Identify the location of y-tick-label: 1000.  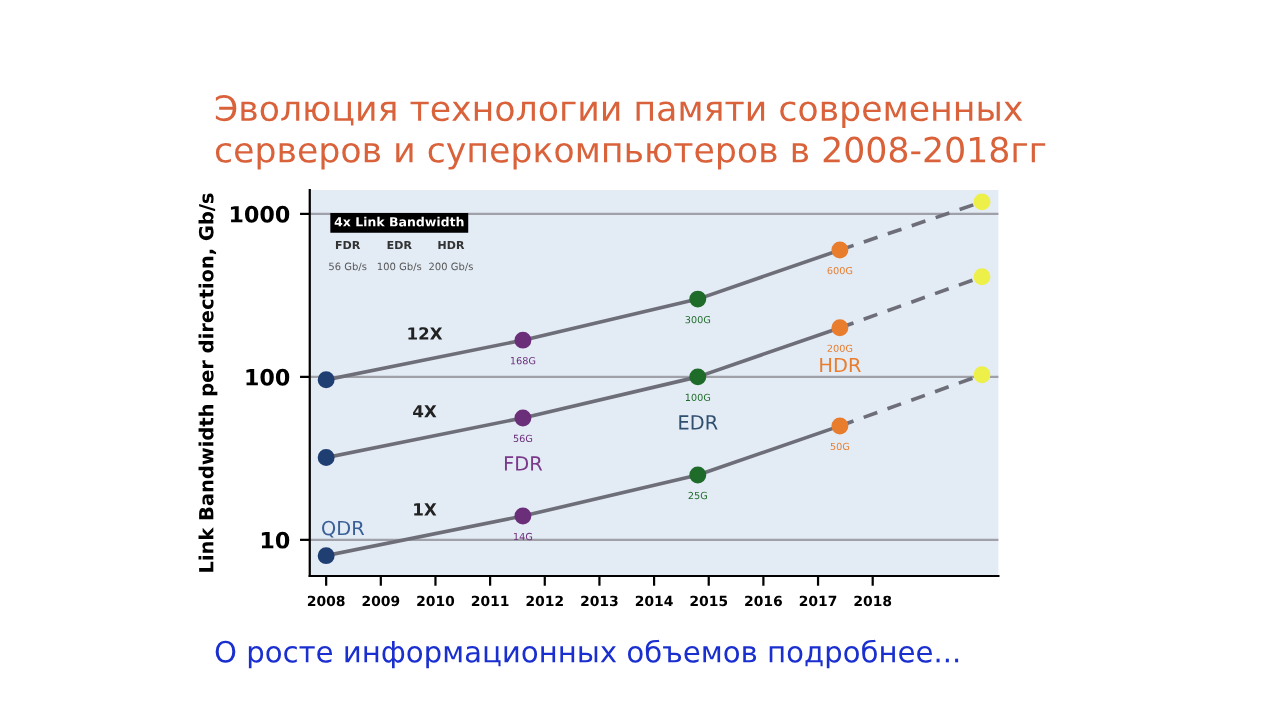
(260, 214).